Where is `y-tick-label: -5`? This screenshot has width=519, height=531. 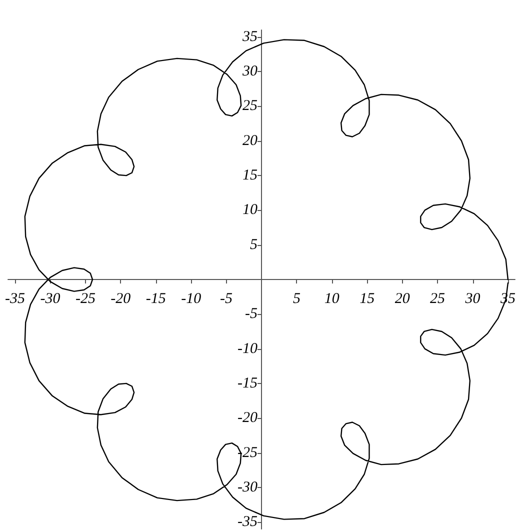 y-tick-label: -5 is located at coordinates (251, 314).